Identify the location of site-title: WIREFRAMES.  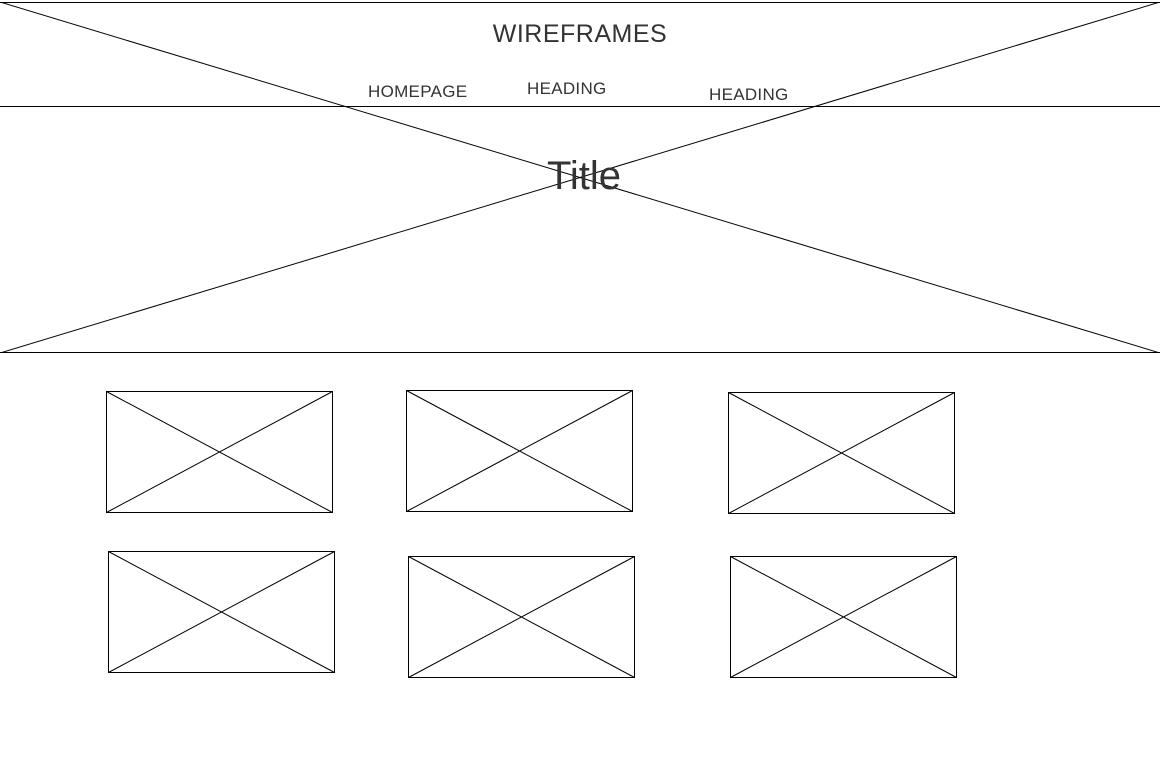
(580, 34).